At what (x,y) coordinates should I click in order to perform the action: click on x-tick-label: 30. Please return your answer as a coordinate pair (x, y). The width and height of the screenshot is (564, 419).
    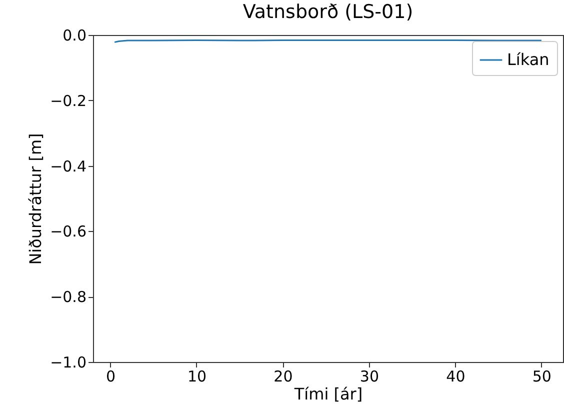
    Looking at the image, I should click on (370, 377).